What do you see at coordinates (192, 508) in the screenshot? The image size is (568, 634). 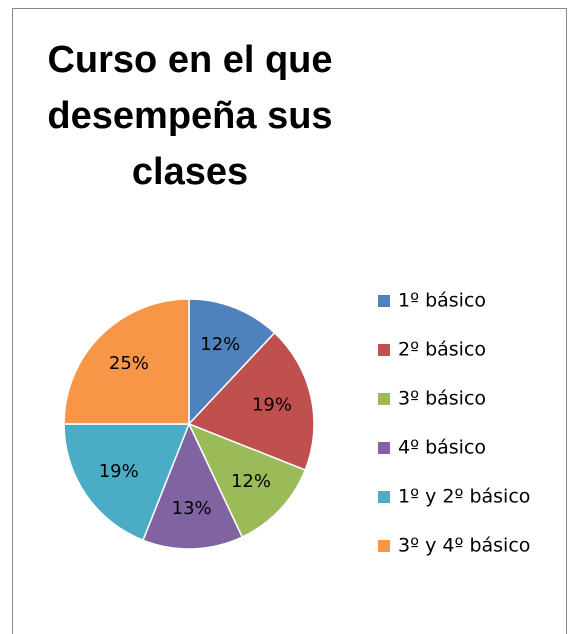 I see `data-label: 13%` at bounding box center [192, 508].